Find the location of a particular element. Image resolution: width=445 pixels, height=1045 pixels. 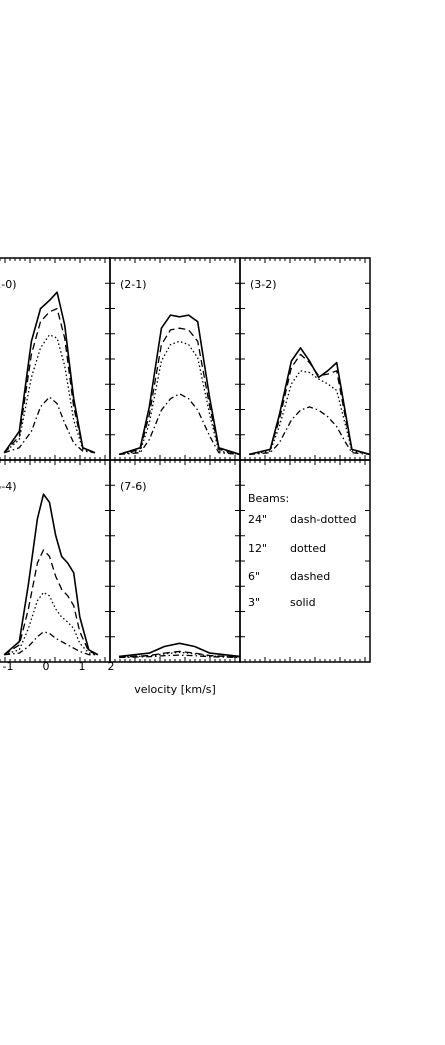

x-tick-label-2: 2 is located at coordinates (111, 666).